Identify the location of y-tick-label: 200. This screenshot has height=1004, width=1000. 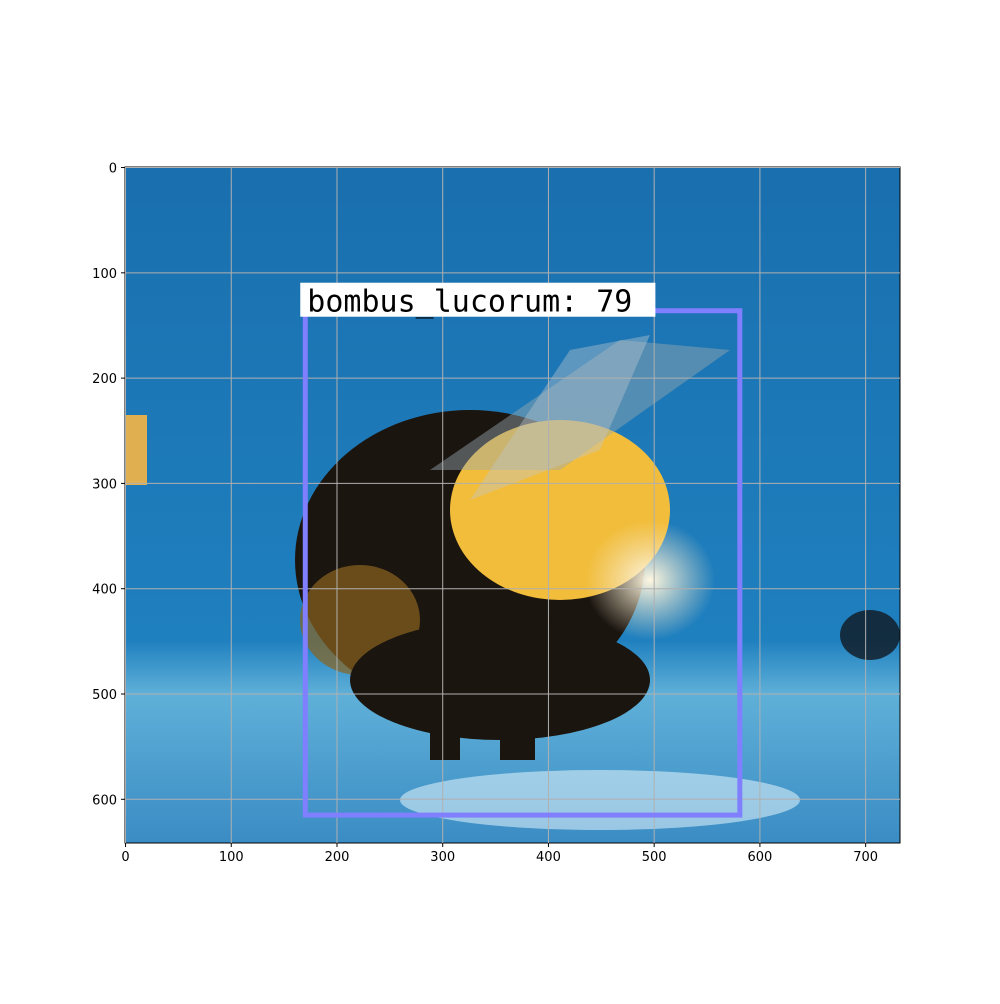
(104, 379).